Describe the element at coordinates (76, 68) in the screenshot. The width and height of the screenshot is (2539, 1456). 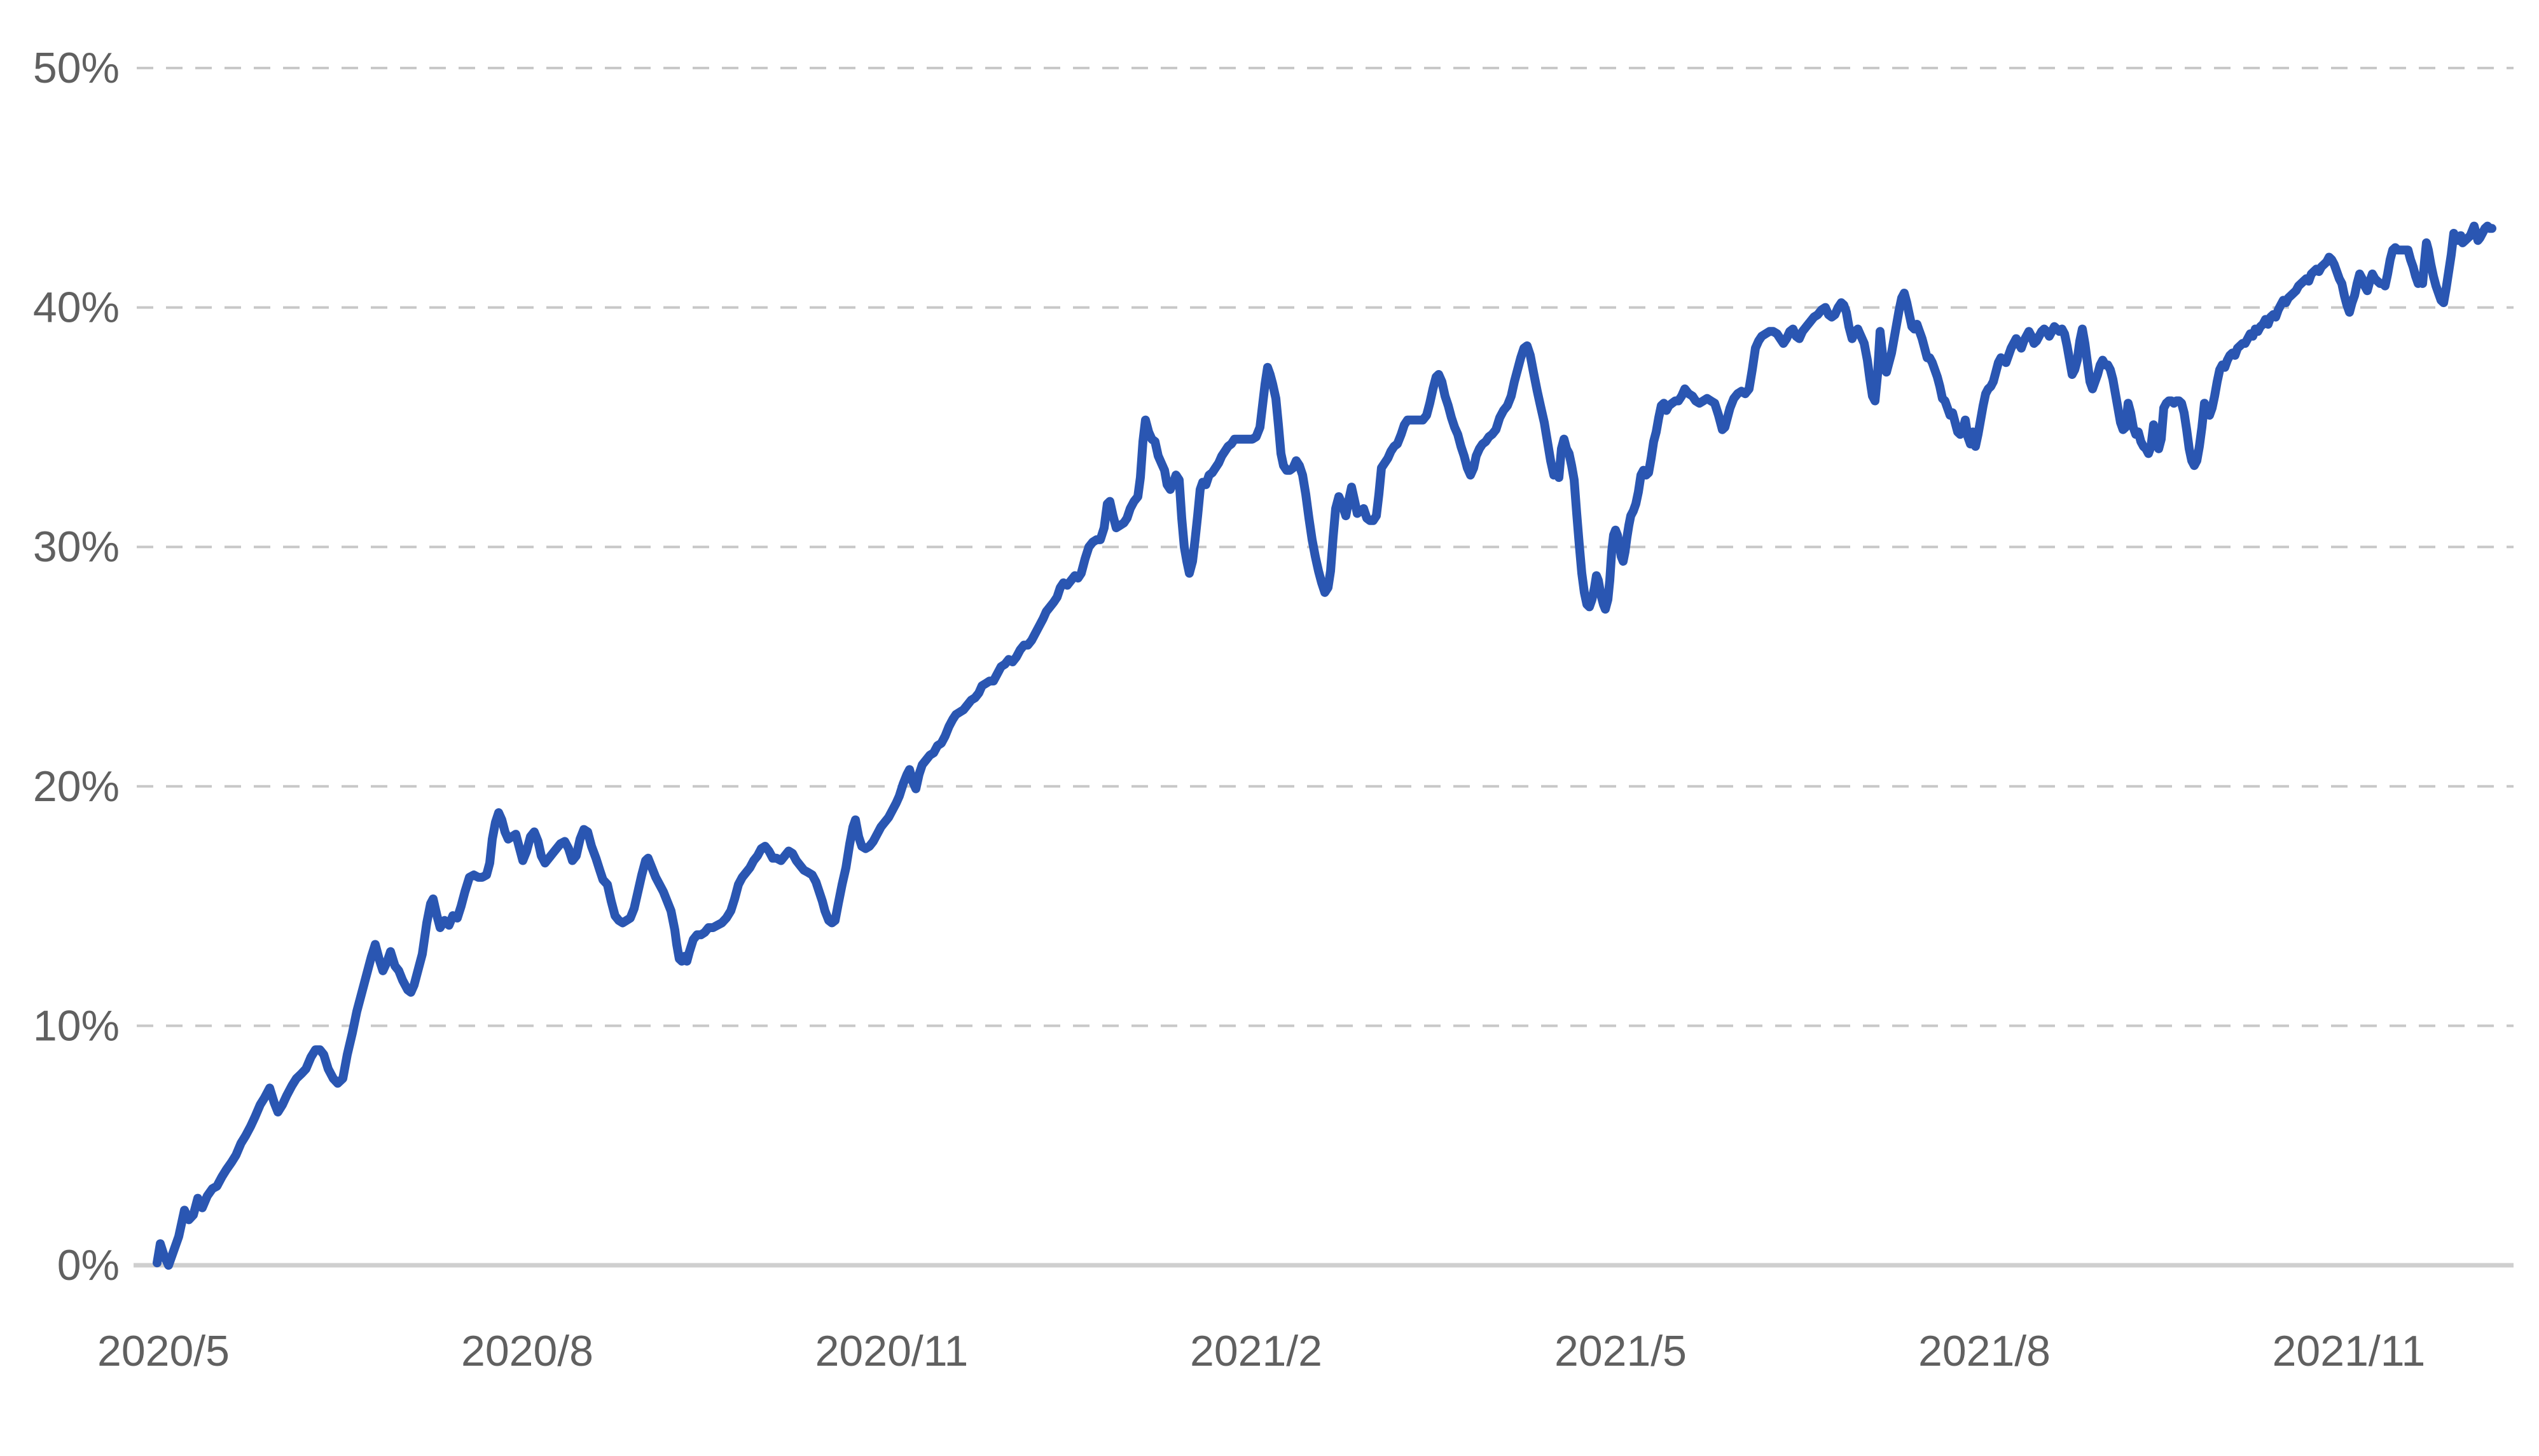
I see `y-tick-label-50%: 50%` at that location.